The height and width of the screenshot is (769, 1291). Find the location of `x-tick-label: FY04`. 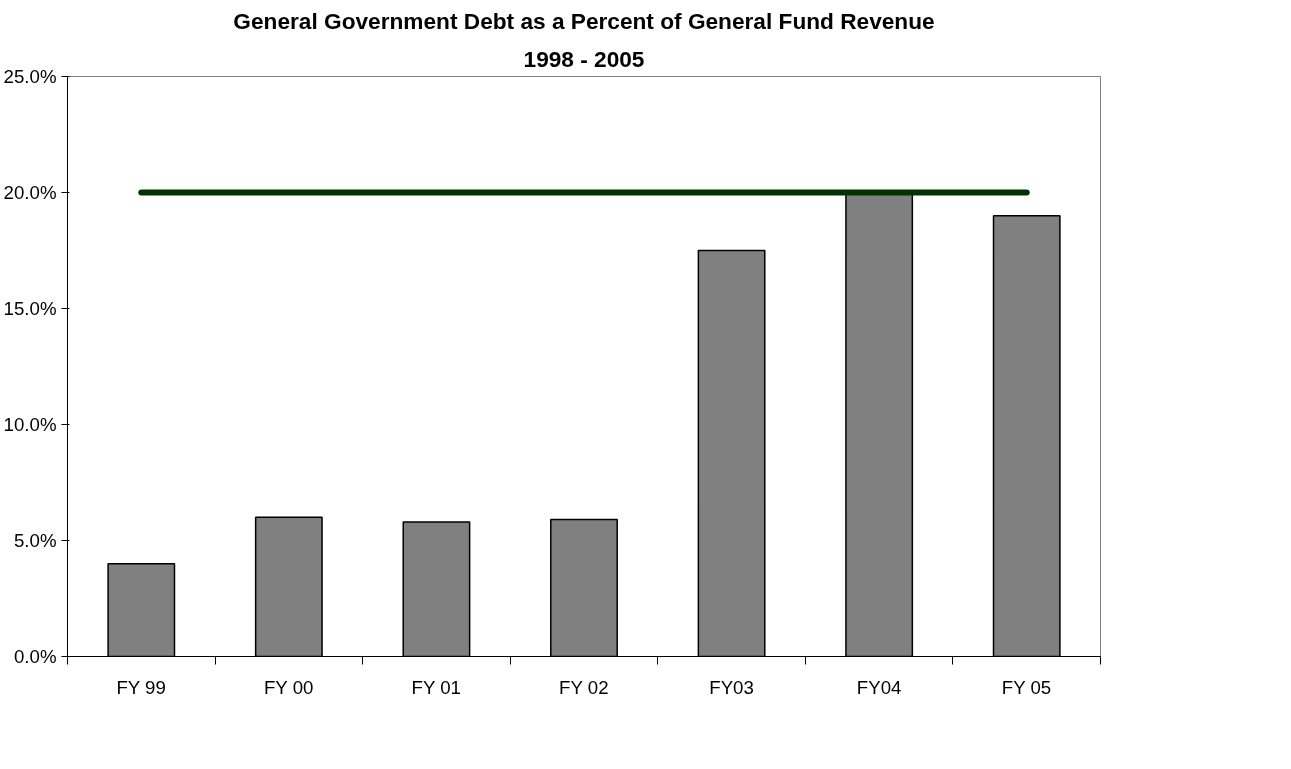

x-tick-label: FY04 is located at coordinates (879, 687).